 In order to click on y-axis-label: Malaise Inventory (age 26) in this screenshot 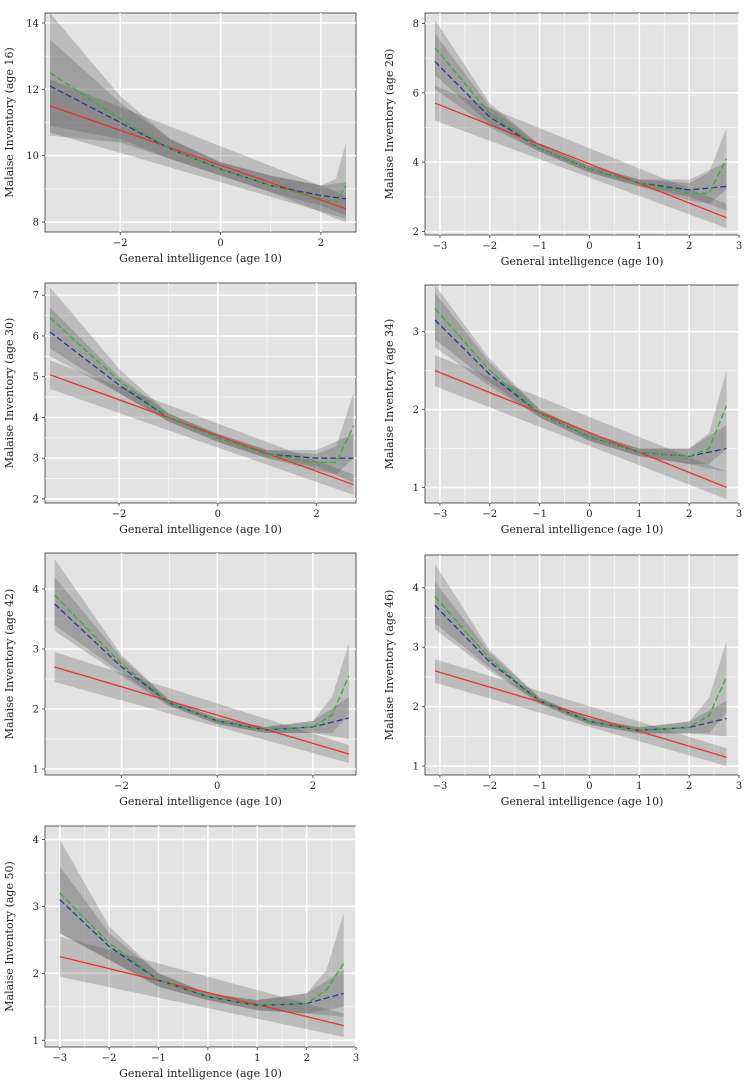, I will do `click(389, 124)`.